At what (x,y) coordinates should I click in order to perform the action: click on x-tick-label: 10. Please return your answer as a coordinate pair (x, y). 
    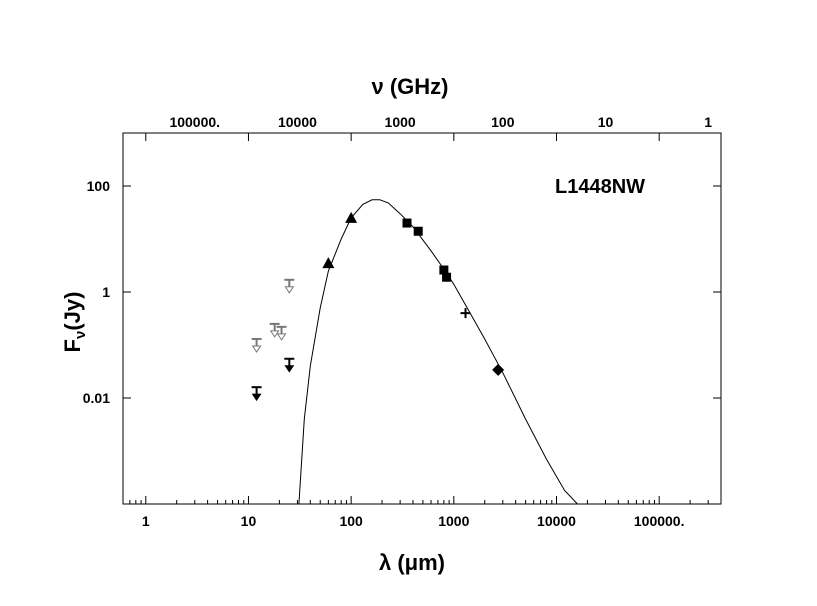
    Looking at the image, I should click on (249, 521).